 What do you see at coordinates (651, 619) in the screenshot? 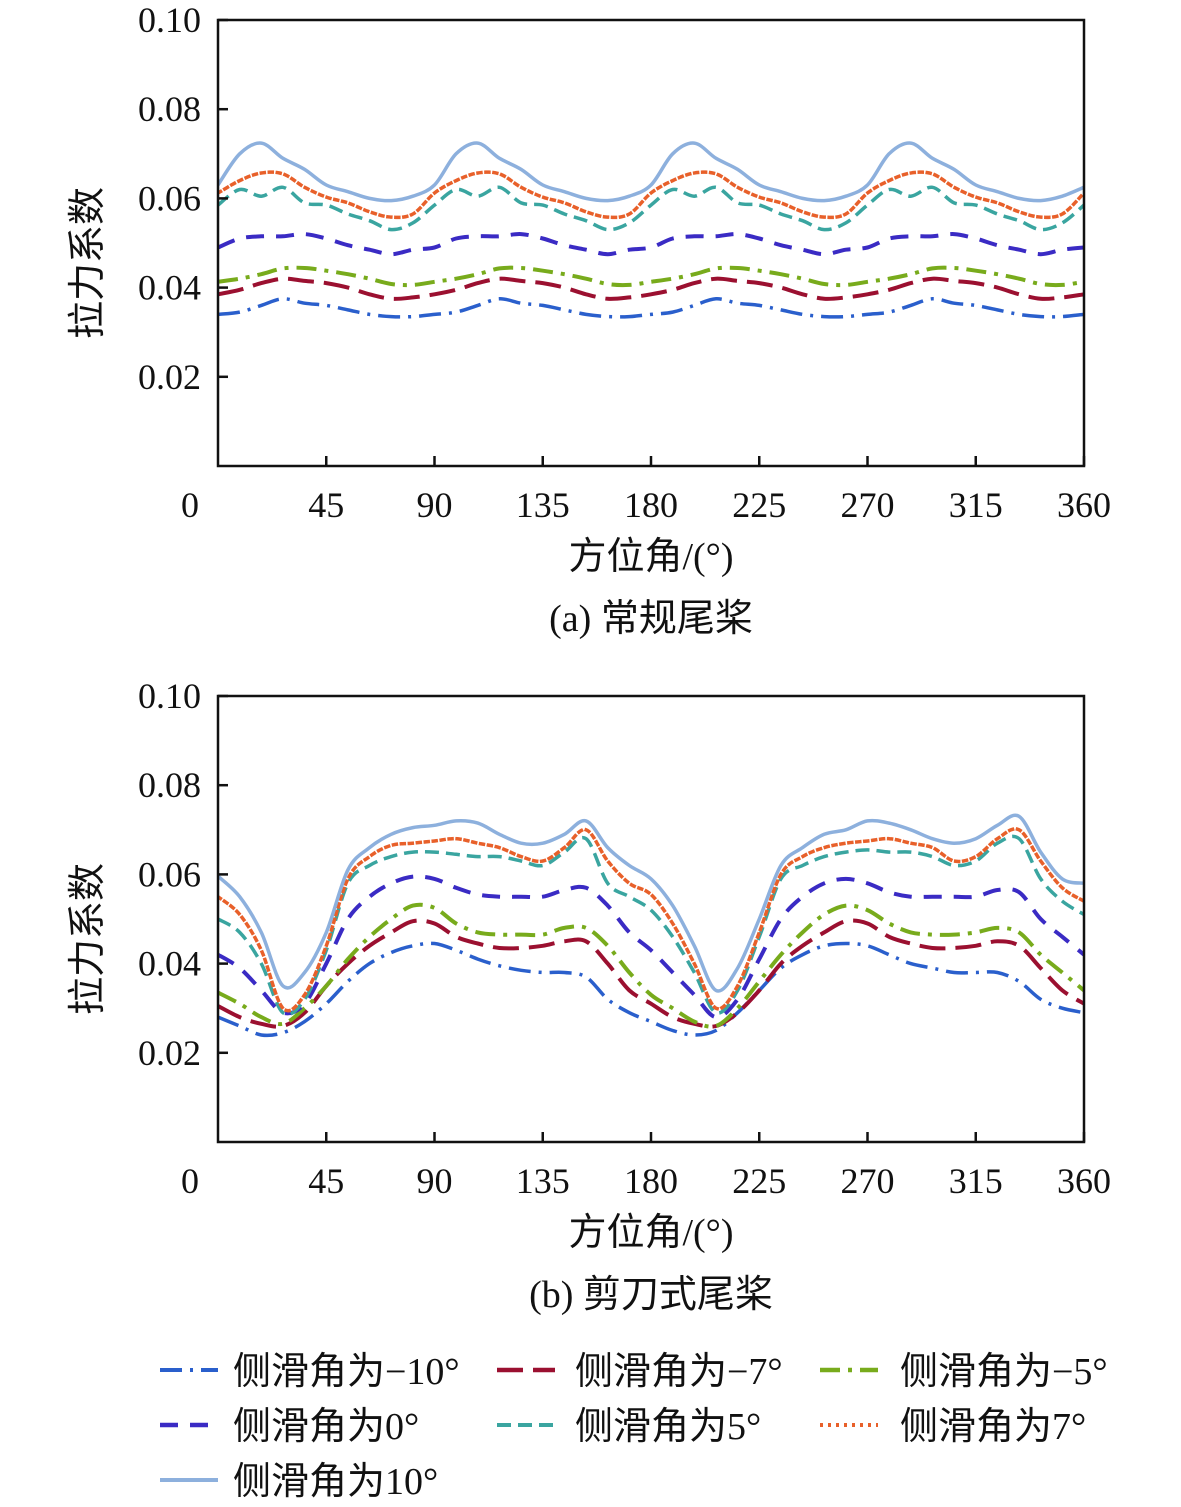
I see `panel-caption: (a) 常规尾桨` at bounding box center [651, 619].